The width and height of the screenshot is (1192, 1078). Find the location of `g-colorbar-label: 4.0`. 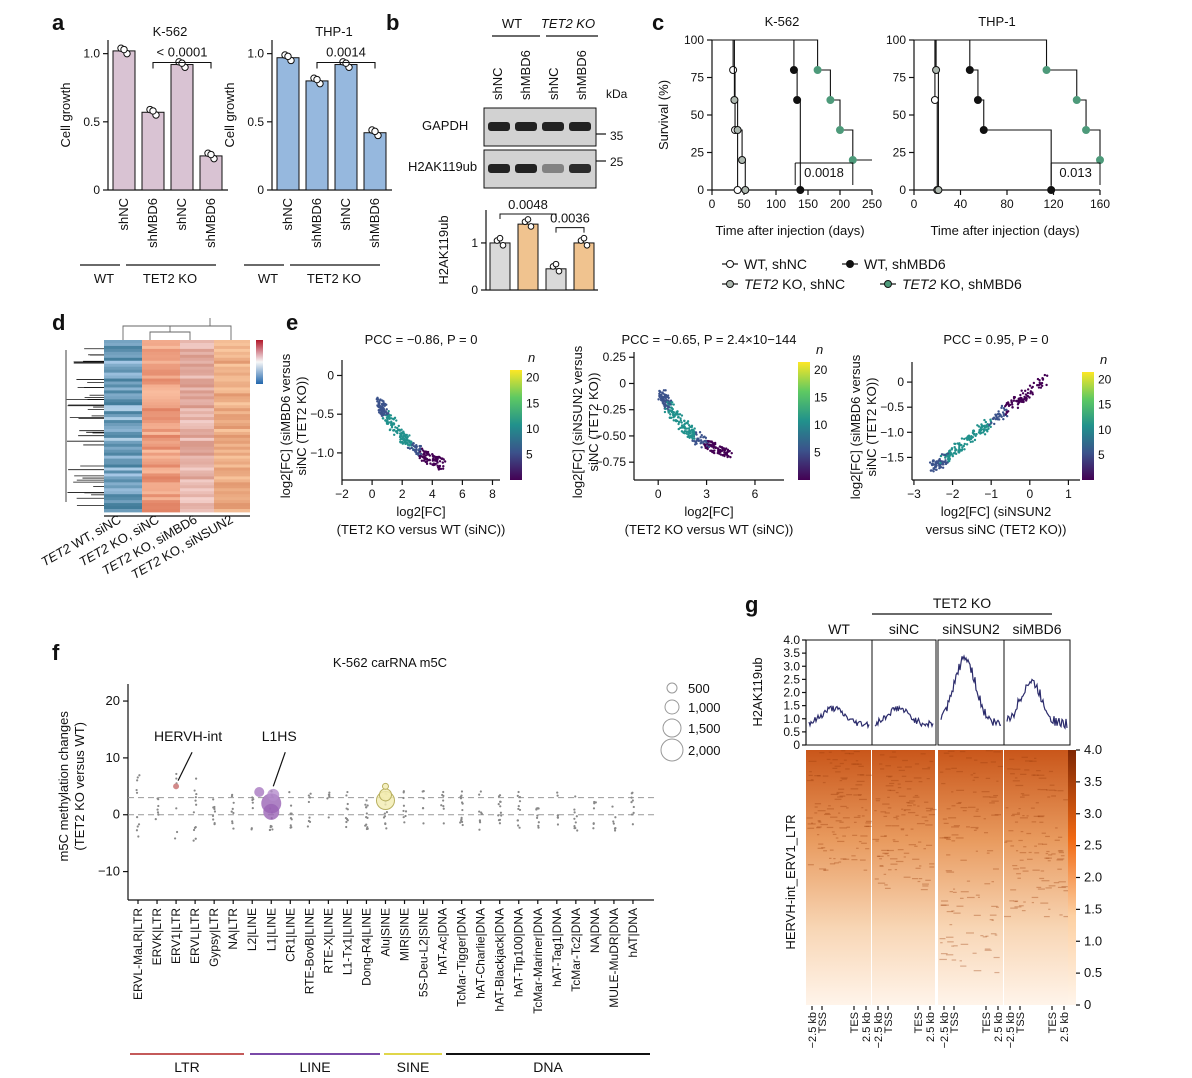

g-colorbar-label: 4.0 is located at coordinates (1093, 749).